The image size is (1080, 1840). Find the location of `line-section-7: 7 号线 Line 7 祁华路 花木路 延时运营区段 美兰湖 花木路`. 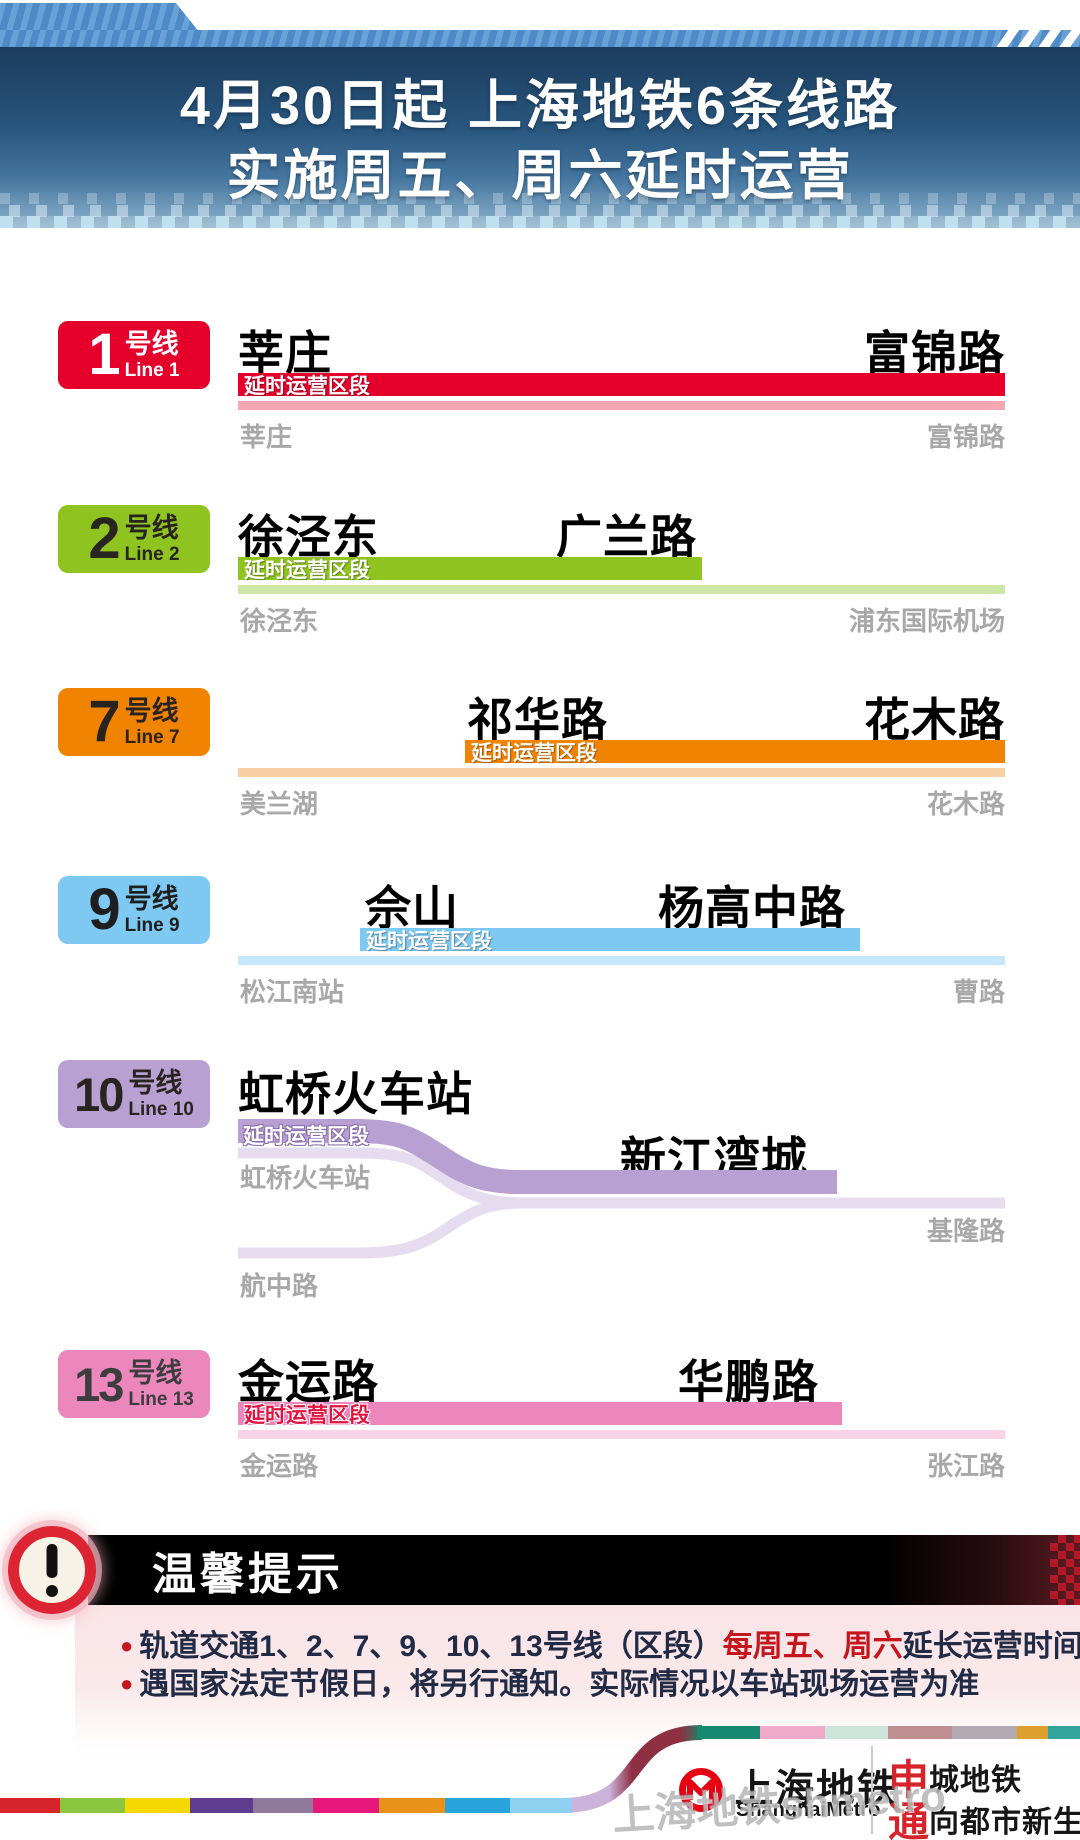

line-section-7: 7 号线 Line 7 祁华路 花木路 延时运营区段 美兰湖 花木路 is located at coordinates (540, 753).